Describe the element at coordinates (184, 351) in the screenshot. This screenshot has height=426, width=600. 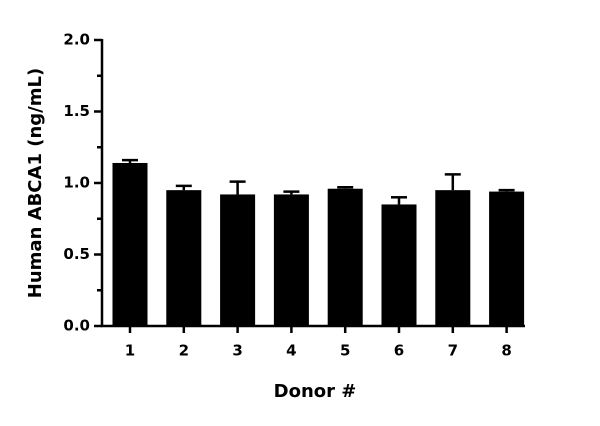
I see `x-tick-label: 2` at that location.